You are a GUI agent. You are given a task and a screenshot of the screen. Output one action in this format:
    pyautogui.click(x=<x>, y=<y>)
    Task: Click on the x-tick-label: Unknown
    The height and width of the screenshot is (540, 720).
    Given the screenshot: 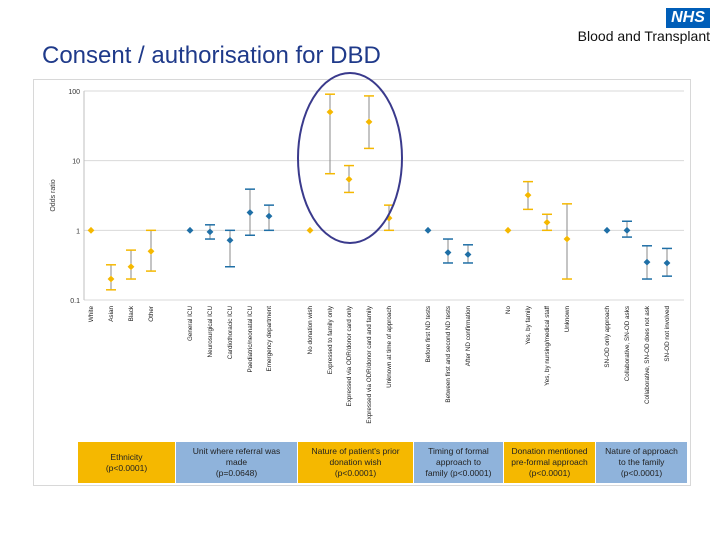 What is the action you would take?
    pyautogui.click(x=567, y=319)
    